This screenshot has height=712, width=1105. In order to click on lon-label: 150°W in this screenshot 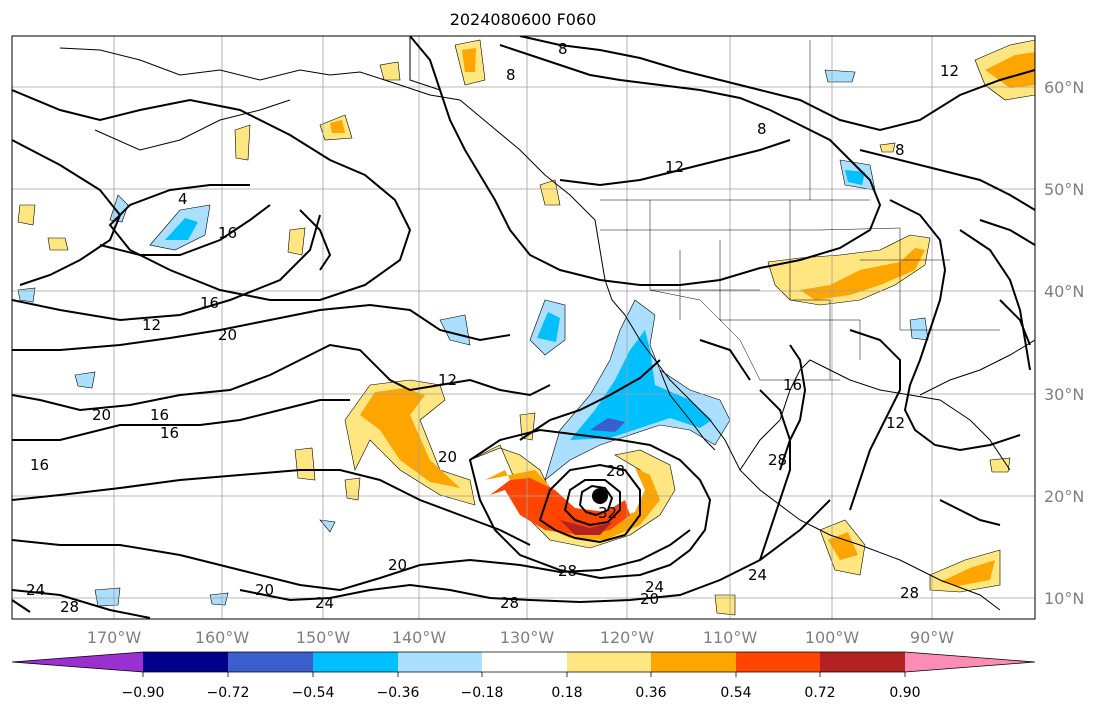, I will do `click(323, 637)`.